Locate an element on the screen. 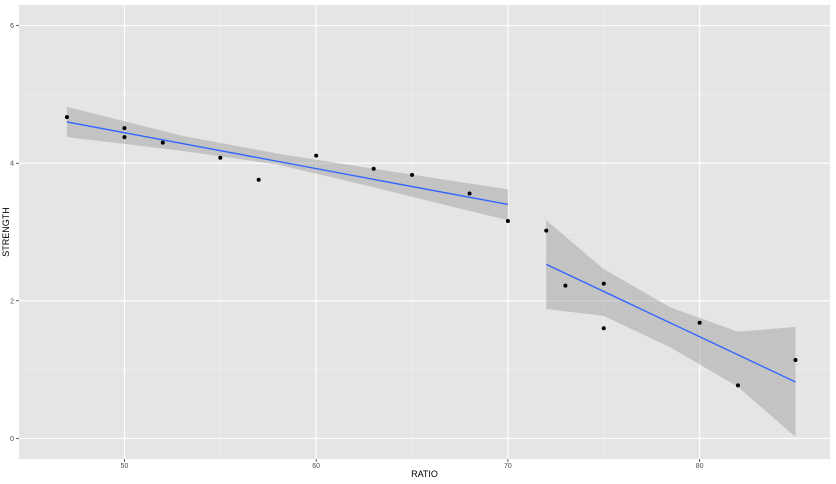 This screenshot has height=484, width=836. y-tick-label: 0 is located at coordinates (12, 439).